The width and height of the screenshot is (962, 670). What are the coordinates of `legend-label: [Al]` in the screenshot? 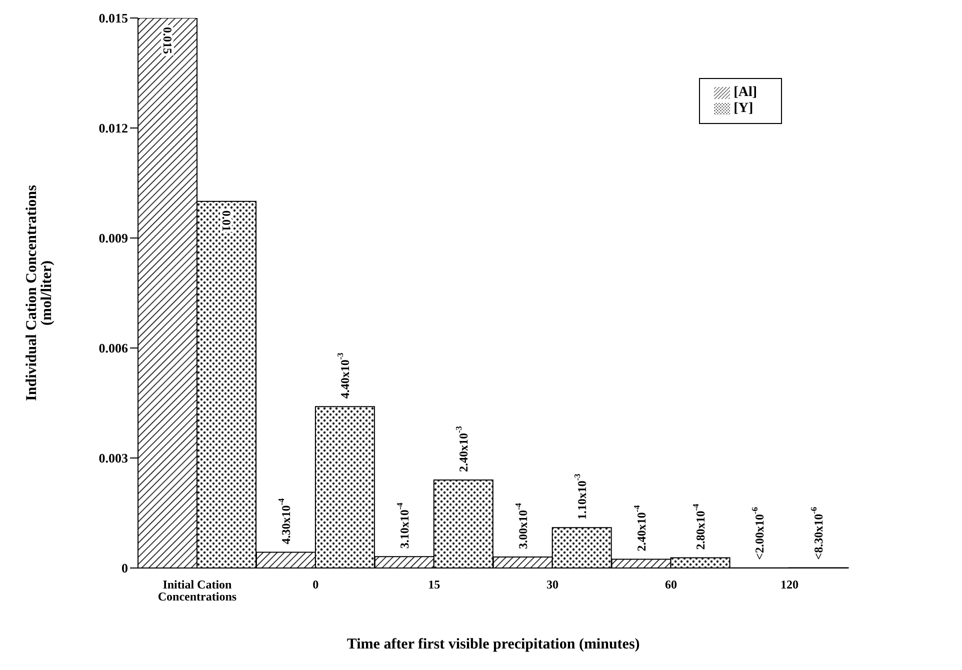 It's located at (745, 92).